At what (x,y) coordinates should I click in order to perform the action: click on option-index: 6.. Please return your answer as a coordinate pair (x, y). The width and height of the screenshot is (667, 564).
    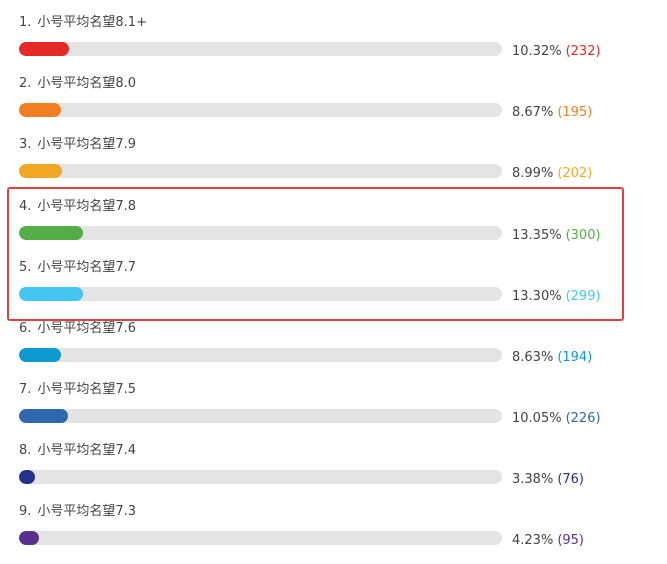
    Looking at the image, I should click on (25, 328).